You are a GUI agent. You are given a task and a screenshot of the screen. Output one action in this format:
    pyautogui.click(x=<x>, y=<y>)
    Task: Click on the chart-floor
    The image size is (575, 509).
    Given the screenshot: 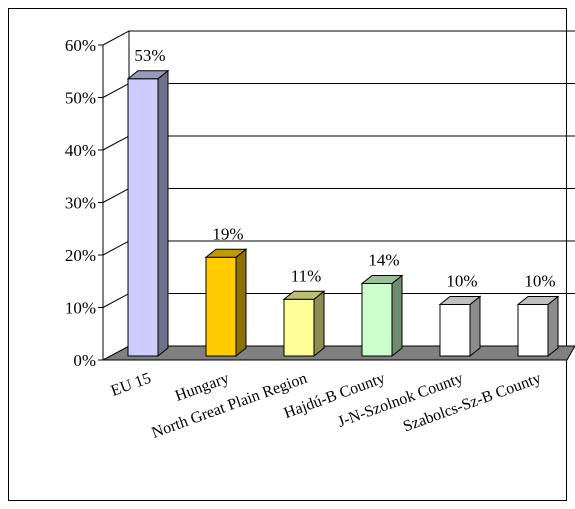 What is the action you would take?
    pyautogui.click(x=338, y=353)
    